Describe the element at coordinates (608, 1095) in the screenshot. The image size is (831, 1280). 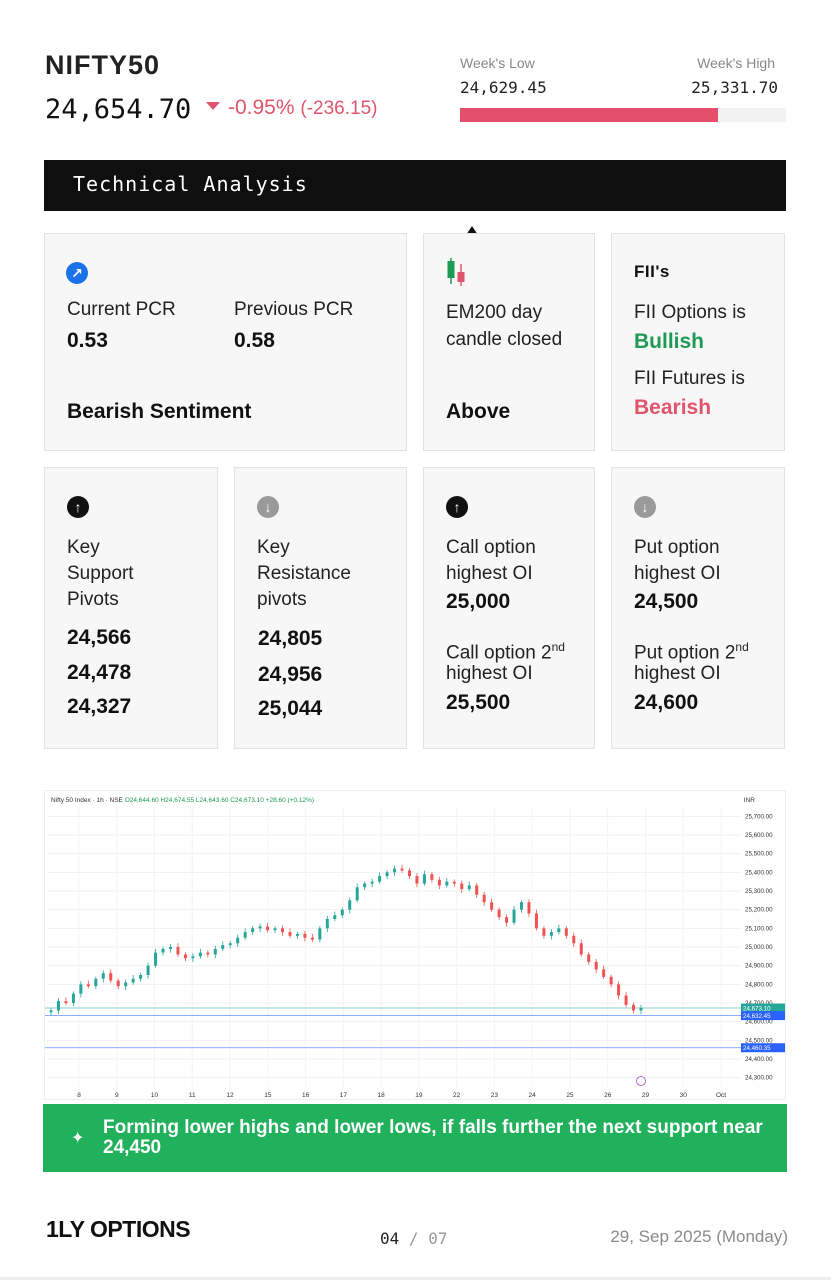
I see `x-tick-label: 26` at that location.